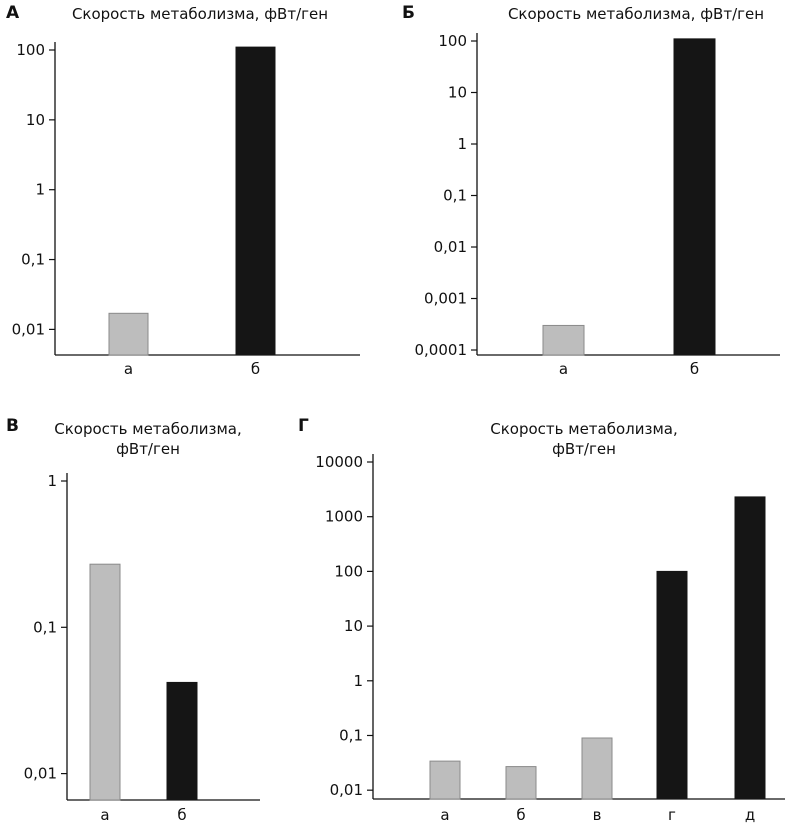 This screenshot has width=790, height=825. What do you see at coordinates (408, 13) in the screenshot?
I see `panel-letter: Б` at bounding box center [408, 13].